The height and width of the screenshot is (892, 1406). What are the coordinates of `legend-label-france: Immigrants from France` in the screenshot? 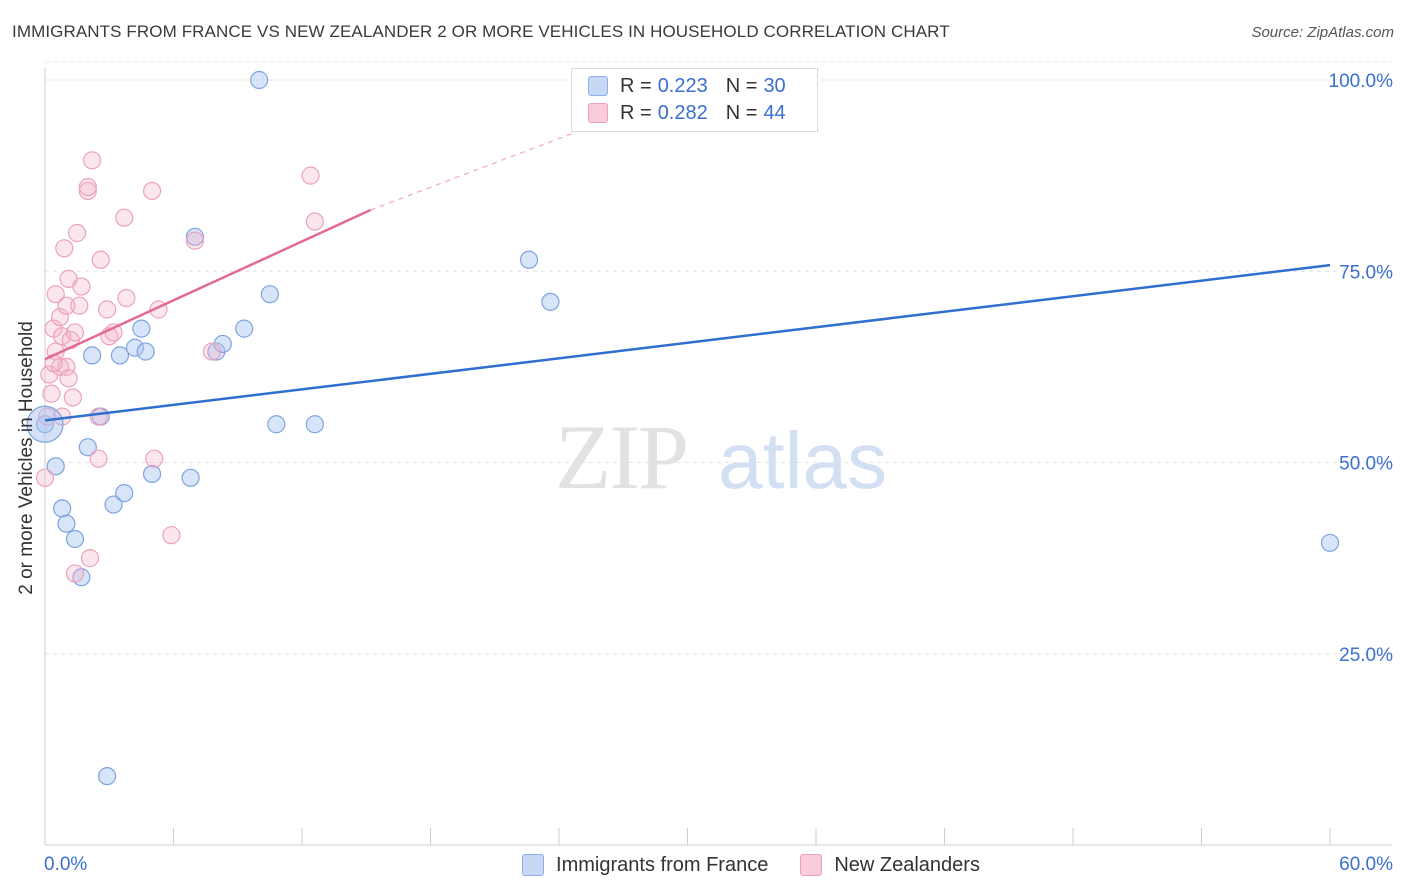 It's located at (662, 864).